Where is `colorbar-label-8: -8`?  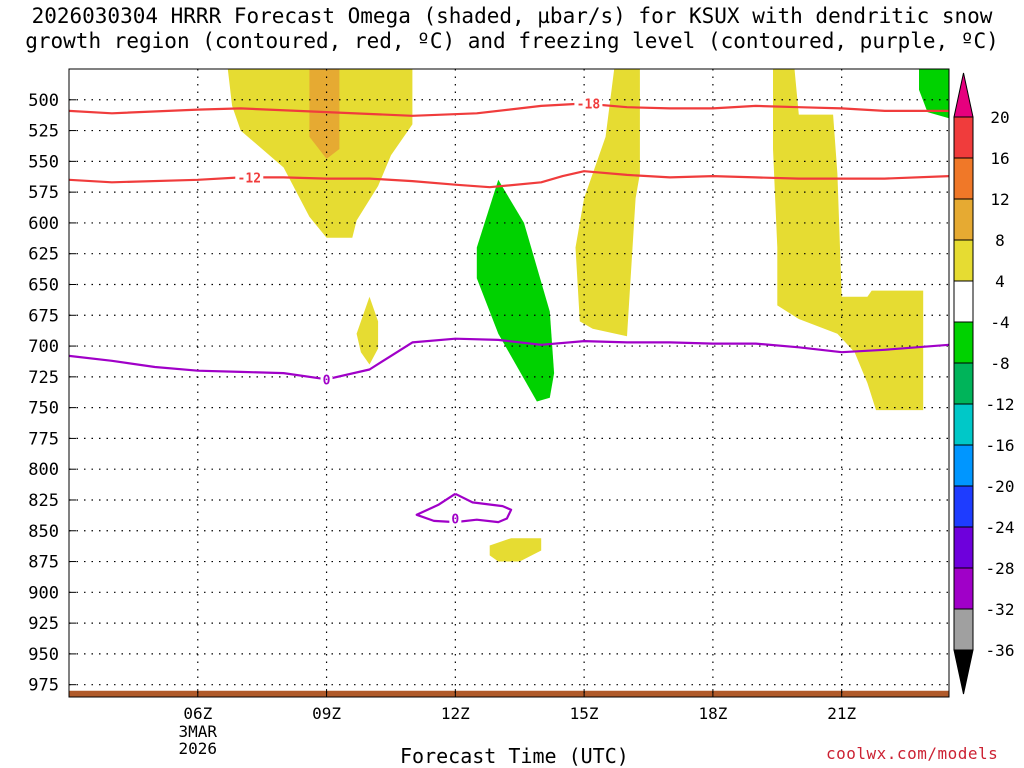 colorbar-label-8: -8 is located at coordinates (999, 363).